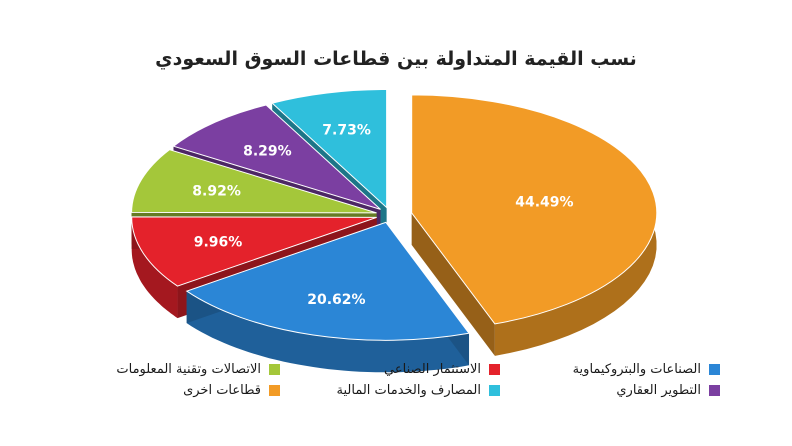 The height and width of the screenshot is (446, 792). I want to click on data-label-5: 7.73%, so click(346, 131).